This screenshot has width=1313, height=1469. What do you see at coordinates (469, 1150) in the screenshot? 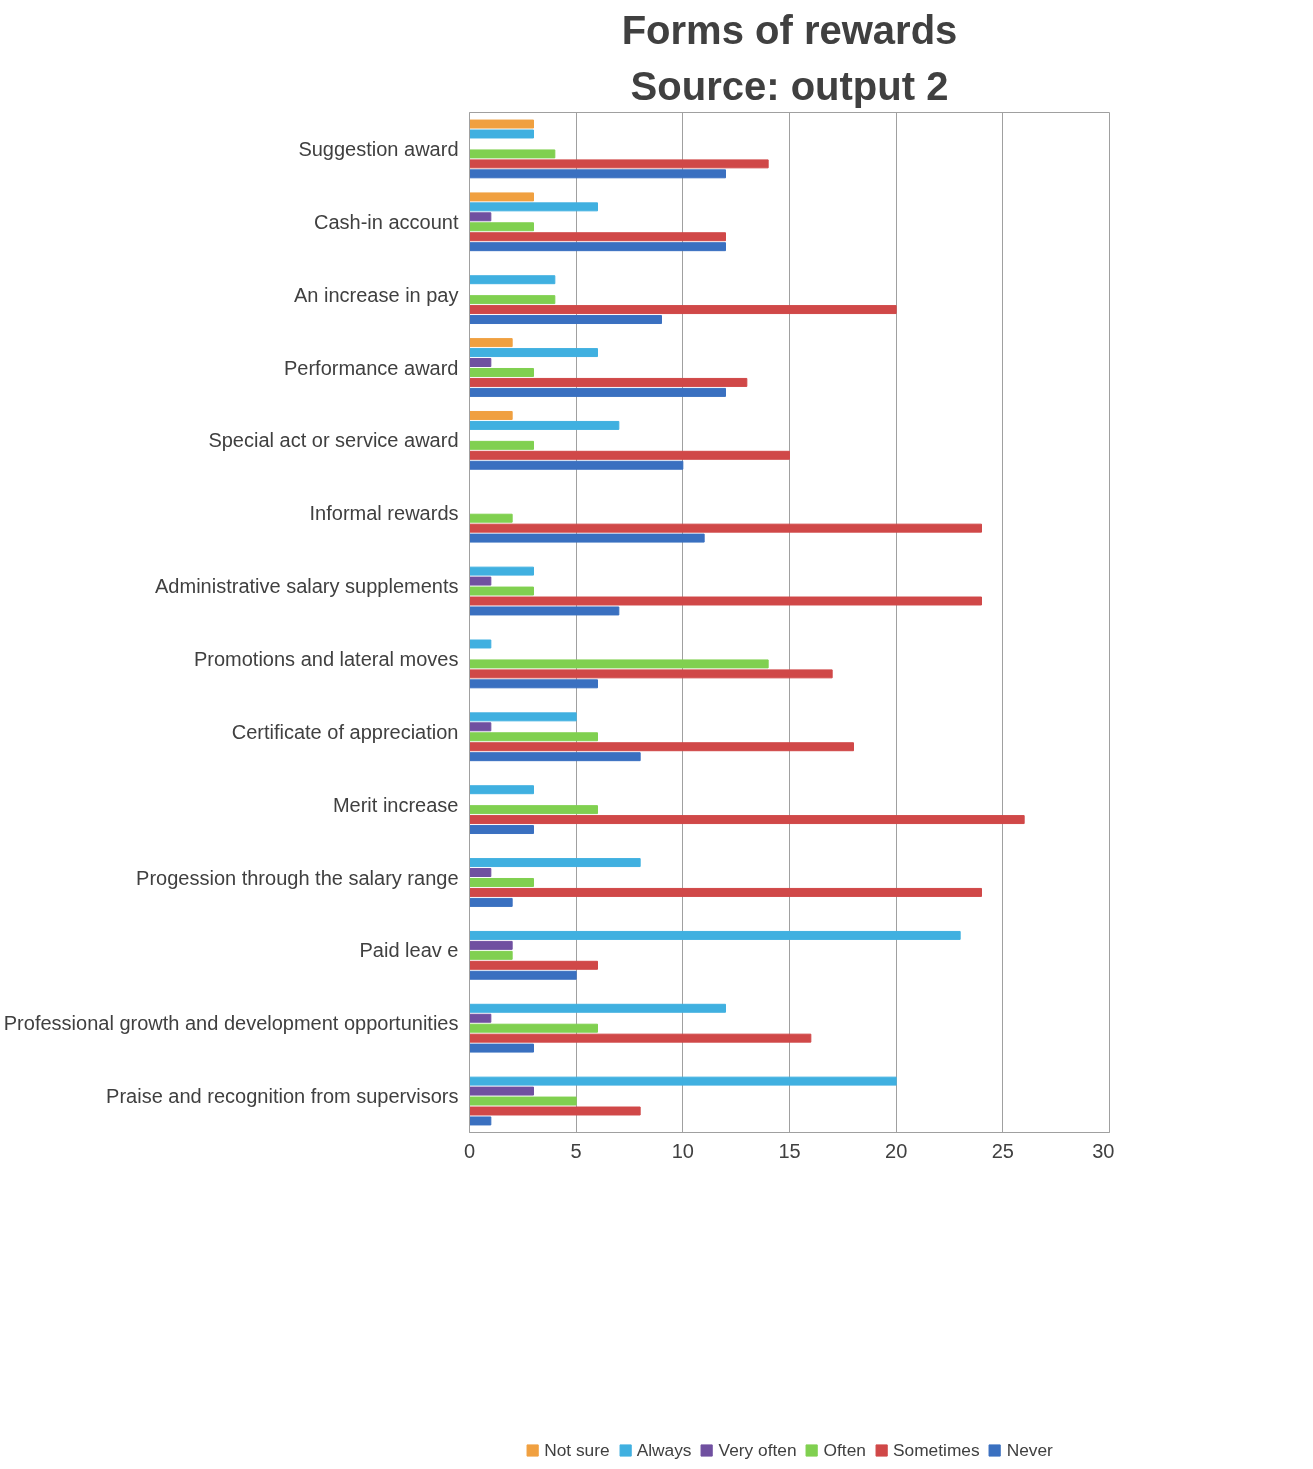
I see `x-tick-label: 0` at bounding box center [469, 1150].